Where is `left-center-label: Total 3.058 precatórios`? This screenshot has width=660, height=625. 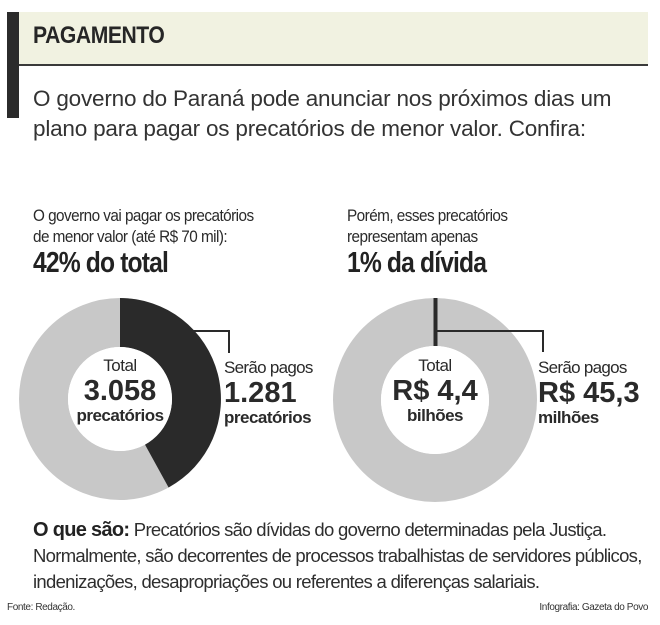
left-center-label: Total 3.058 precatórios is located at coordinates (120, 391).